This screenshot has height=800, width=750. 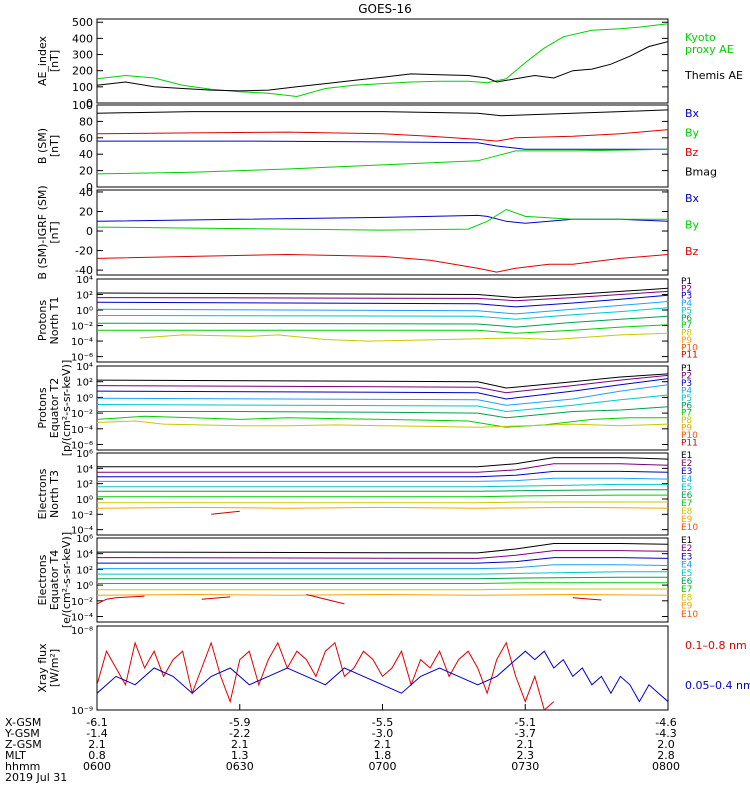 I want to click on series-line-kyoto-proxy-ae, so click(x=382, y=60).